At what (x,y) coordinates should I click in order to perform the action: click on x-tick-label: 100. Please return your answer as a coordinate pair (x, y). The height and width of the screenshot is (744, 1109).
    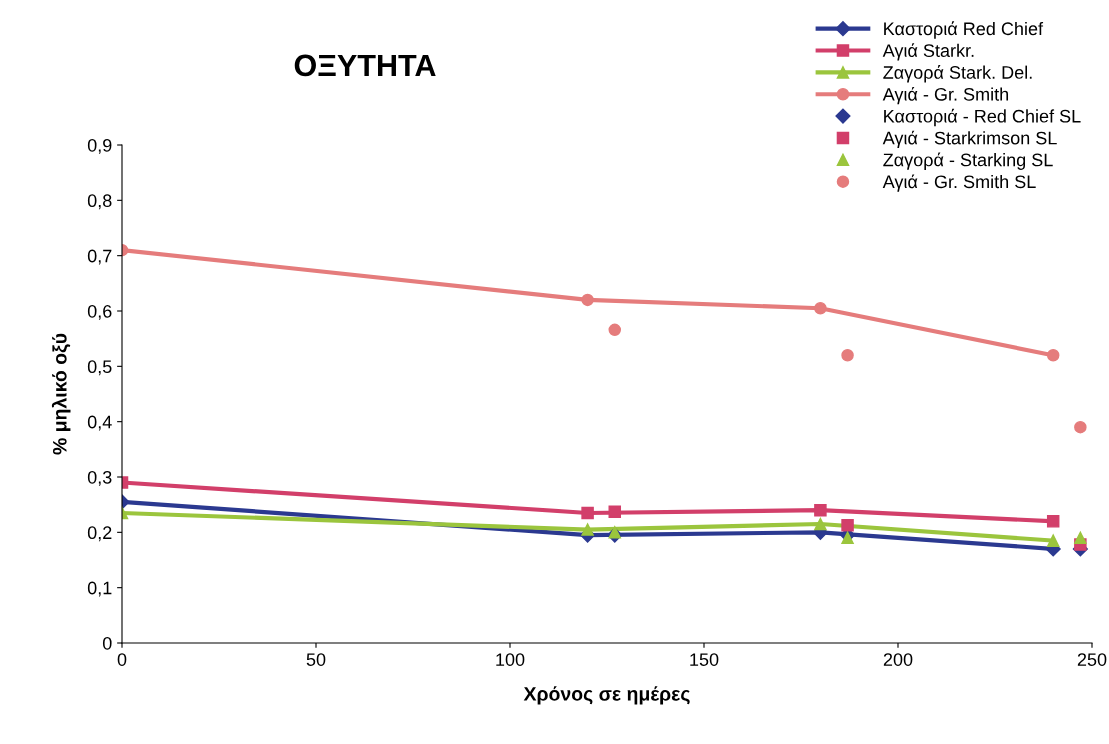
    Looking at the image, I should click on (510, 659).